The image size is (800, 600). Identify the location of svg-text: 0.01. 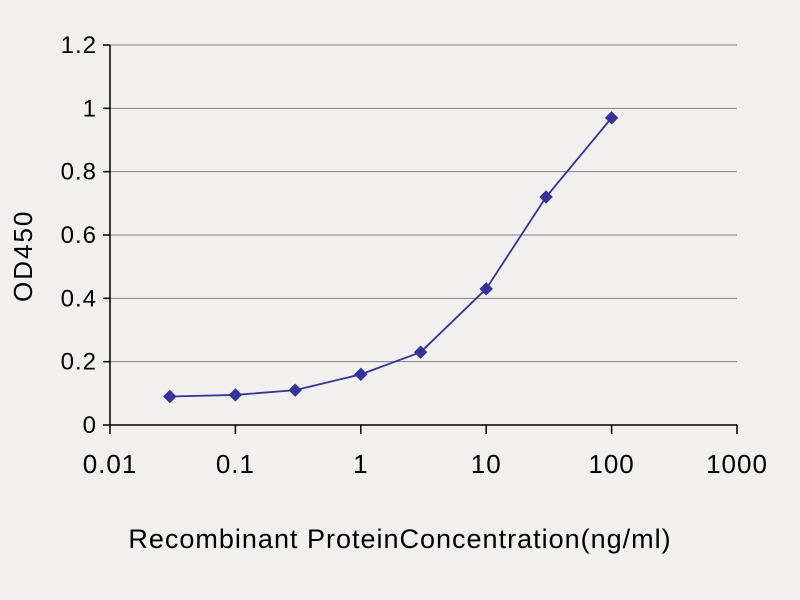
(110, 464).